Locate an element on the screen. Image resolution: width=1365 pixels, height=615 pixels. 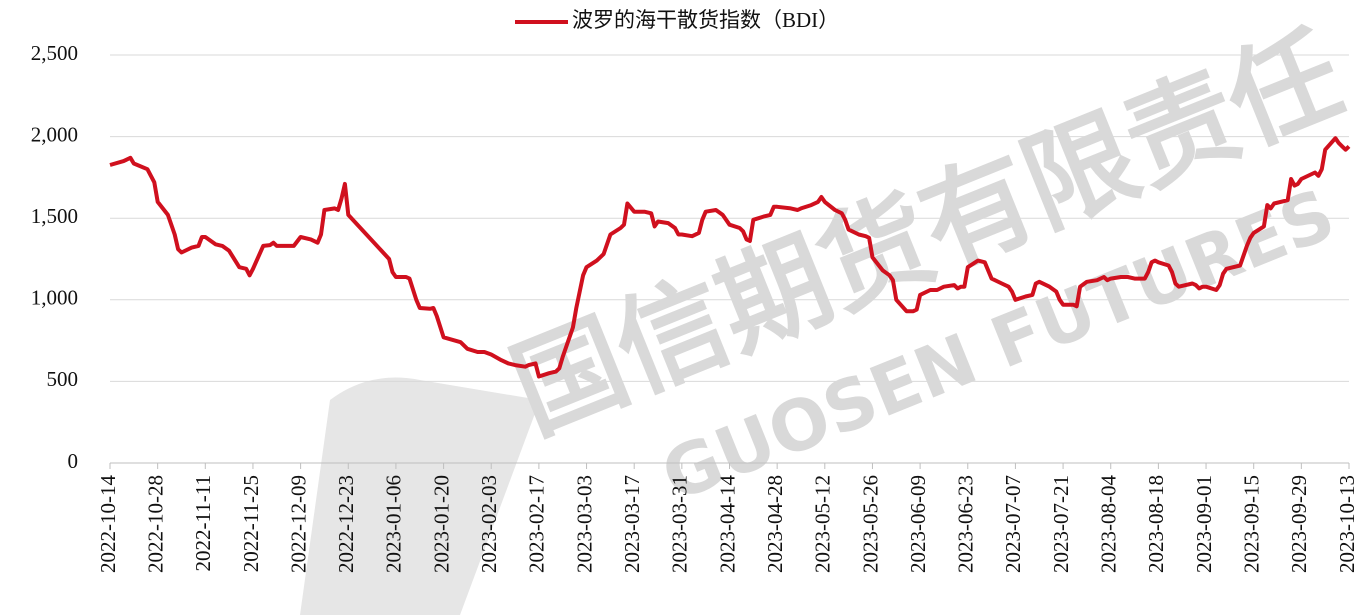
x-tick-label: 2022-11-25 is located at coordinates (251, 523).